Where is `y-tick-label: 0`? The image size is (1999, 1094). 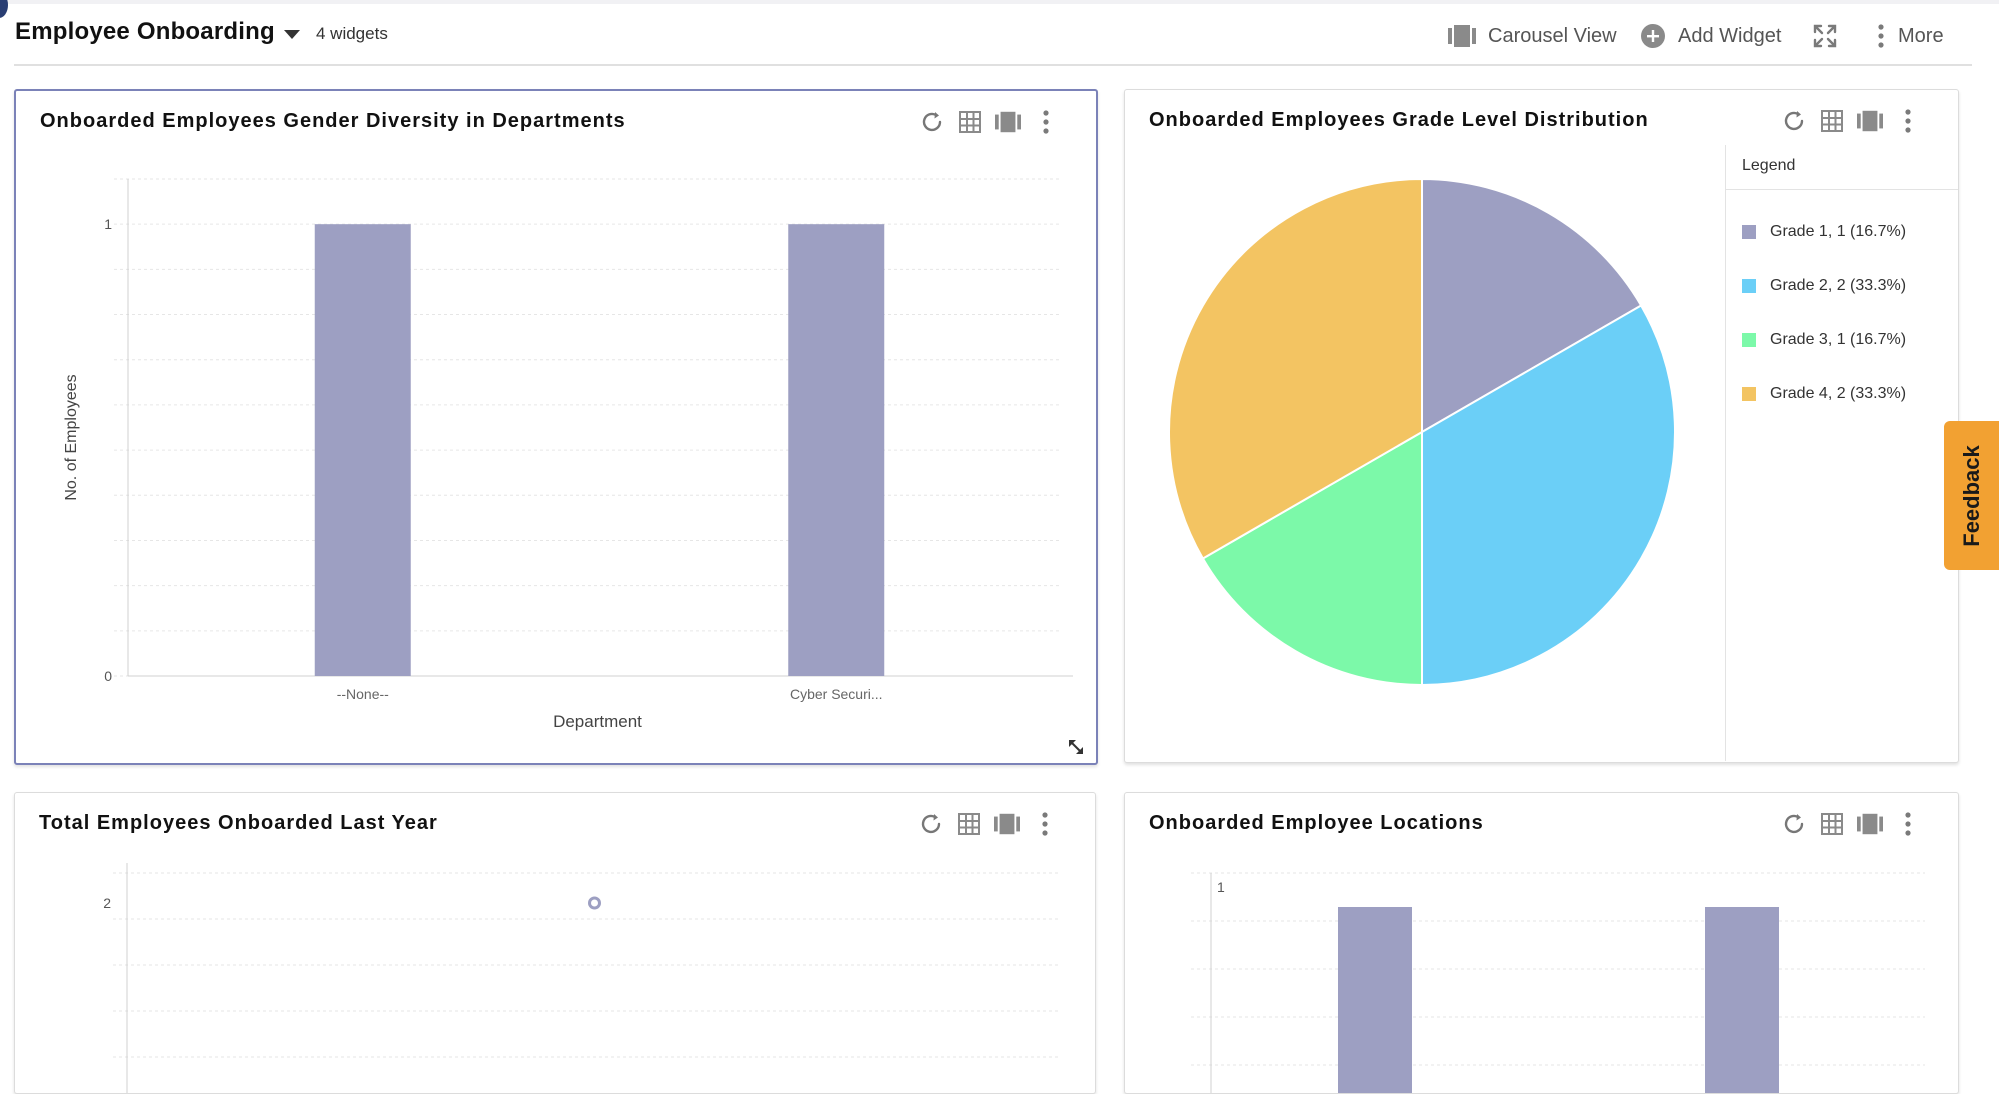
y-tick-label: 0 is located at coordinates (108, 676).